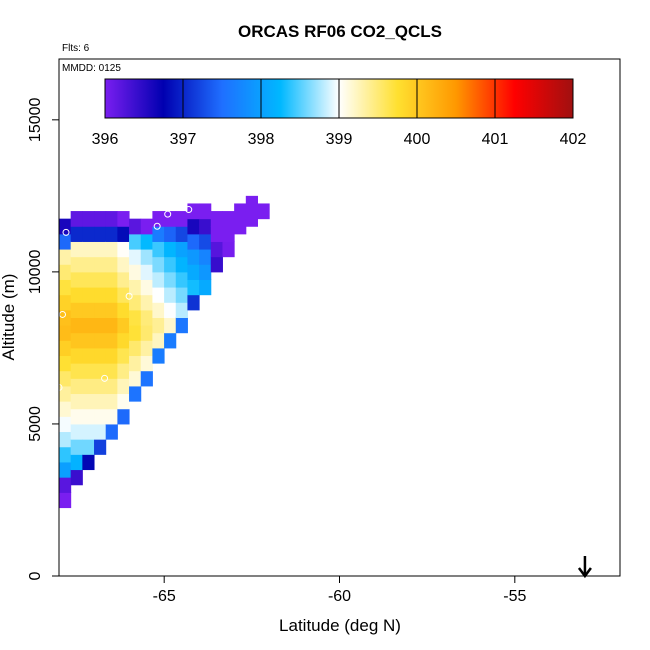 The height and width of the screenshot is (650, 650). What do you see at coordinates (514, 596) in the screenshot?
I see `x-tick-label: -55` at bounding box center [514, 596].